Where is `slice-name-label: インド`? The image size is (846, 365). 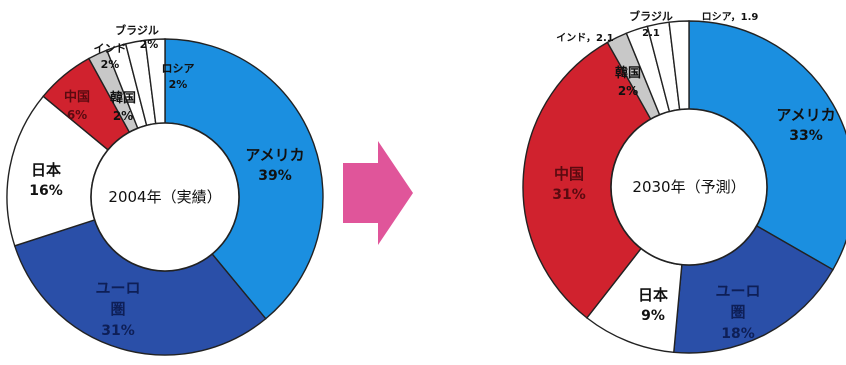 slice-name-label: インド is located at coordinates (110, 48).